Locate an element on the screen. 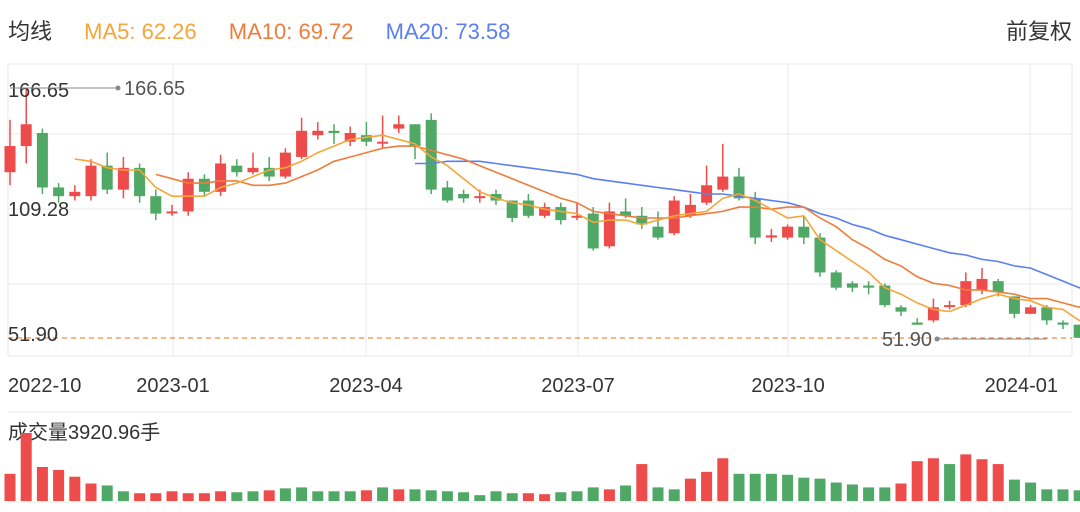 The width and height of the screenshot is (1080, 512). max-marker-dot is located at coordinates (118, 88).